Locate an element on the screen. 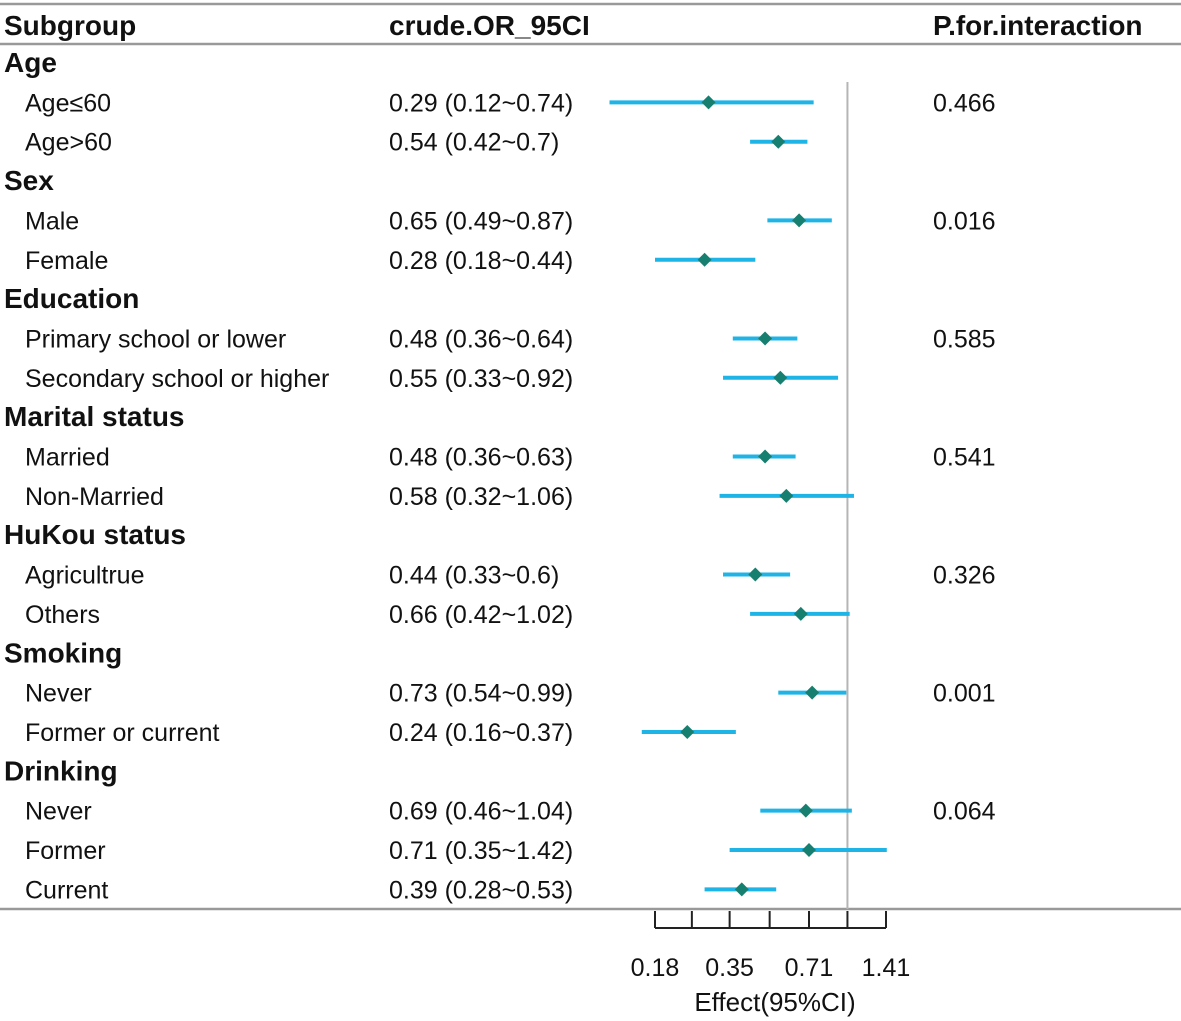 The height and width of the screenshot is (1021, 1181). subgroup-label: Male is located at coordinates (52, 221).